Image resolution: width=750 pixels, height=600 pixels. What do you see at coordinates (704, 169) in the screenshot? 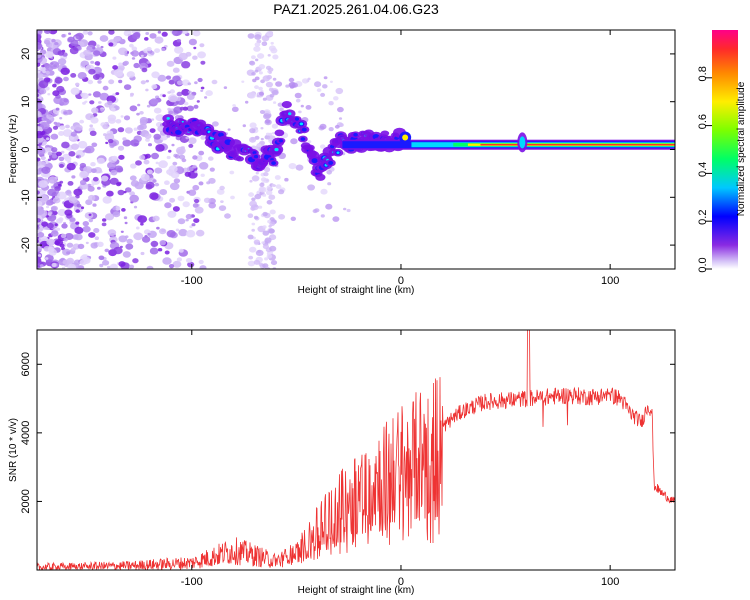
I see `colorbar-ticks: 0.0 0.2 0.4 0.6 0.8` at bounding box center [704, 169].